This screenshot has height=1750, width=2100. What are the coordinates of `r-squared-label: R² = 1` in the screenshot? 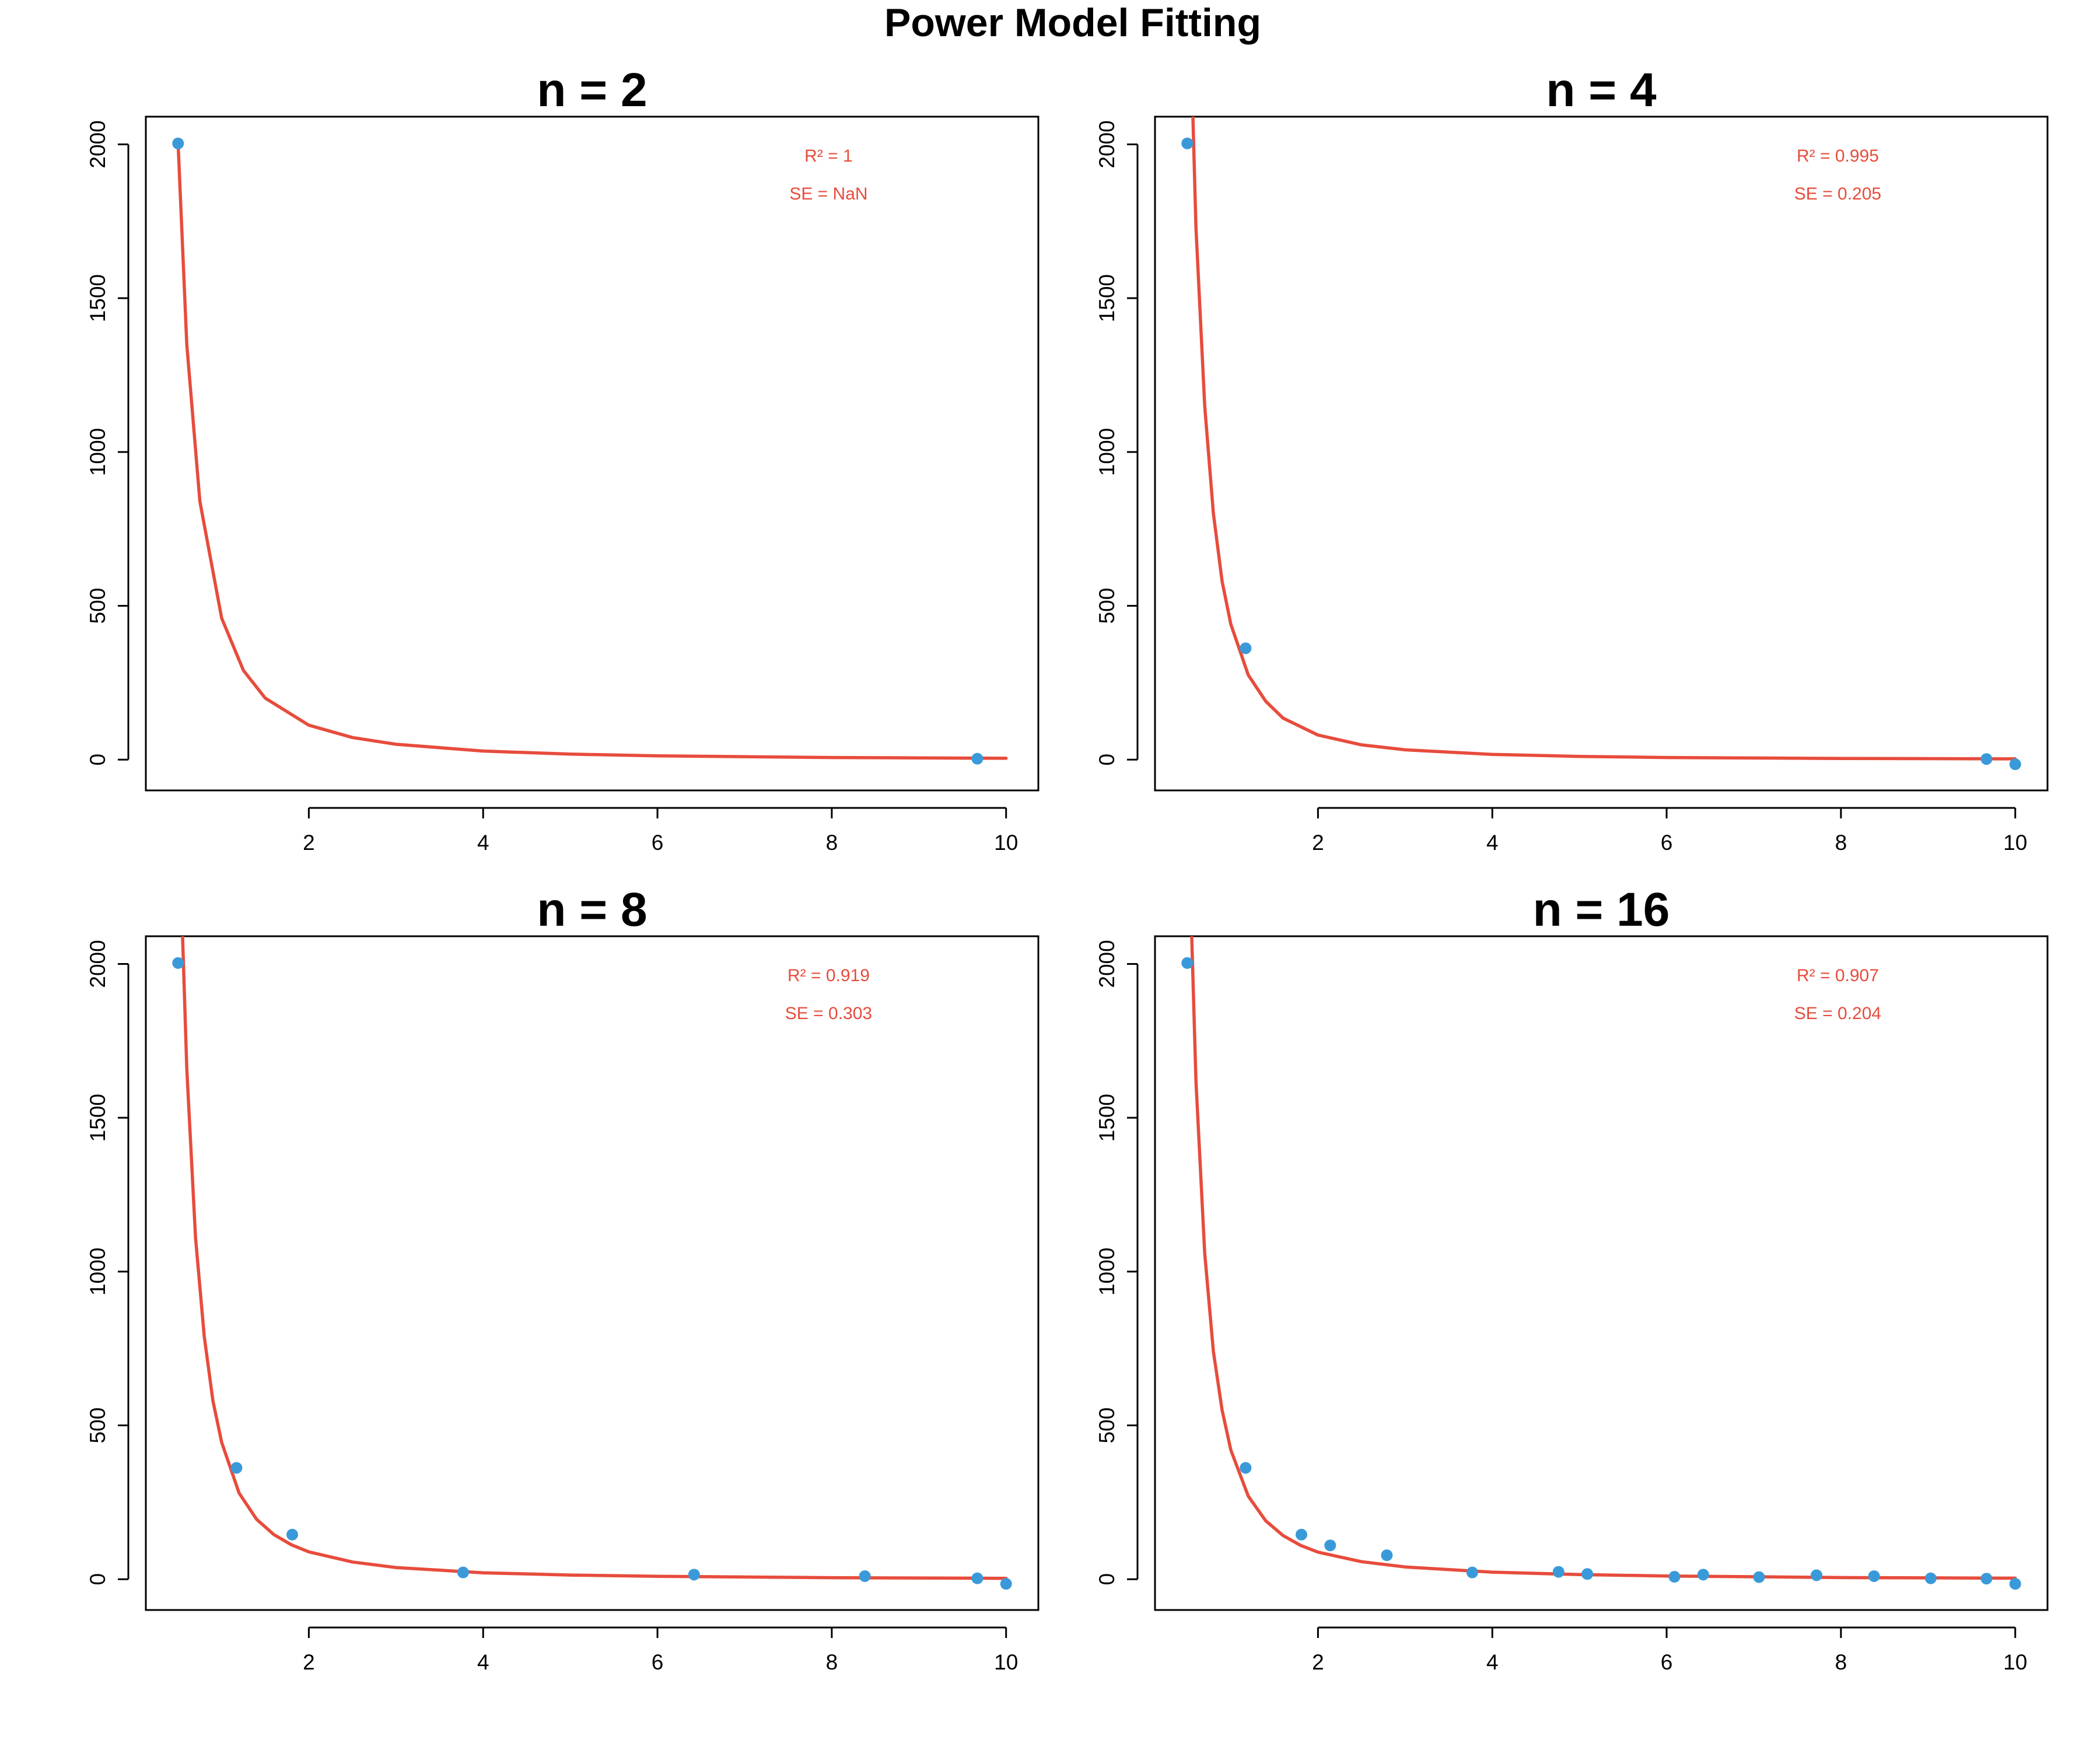 It's located at (828, 156).